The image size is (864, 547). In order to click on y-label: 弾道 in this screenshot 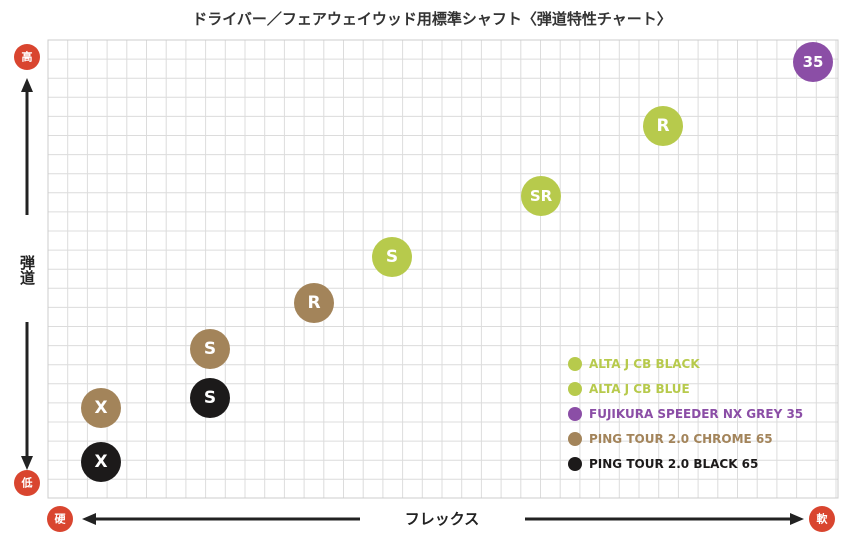, I will do `click(27, 269)`.